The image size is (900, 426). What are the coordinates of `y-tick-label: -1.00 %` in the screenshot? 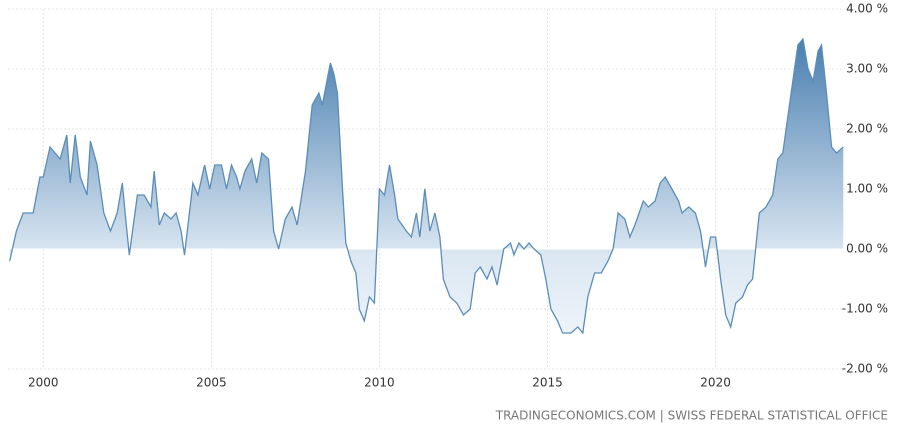 It's located at (865, 309).